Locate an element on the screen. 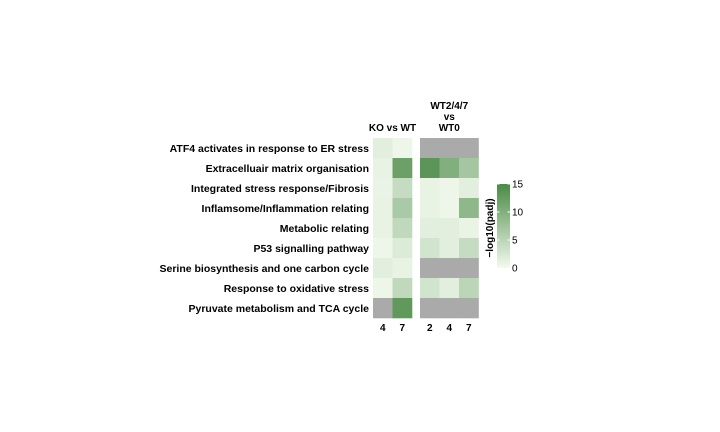 This screenshot has width=720, height=432. group-title: KO vs WT is located at coordinates (392, 128).